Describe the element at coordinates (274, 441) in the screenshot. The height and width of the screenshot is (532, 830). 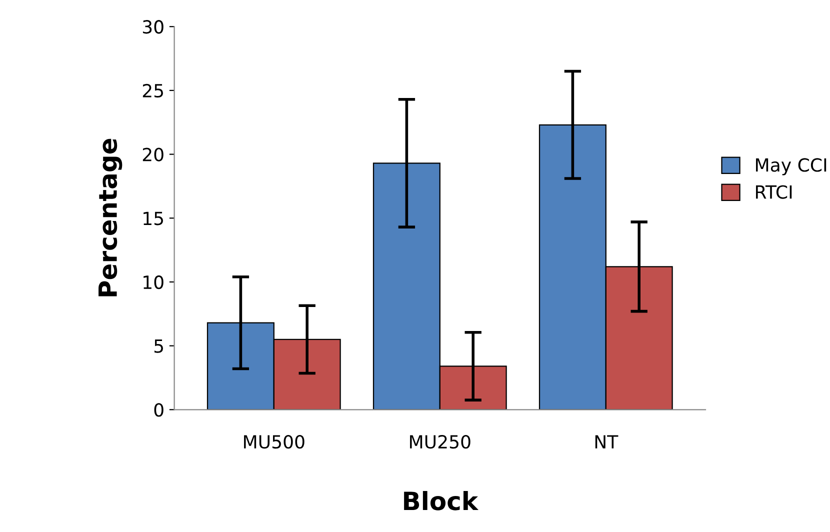
I see `x-tick-label: MU500` at that location.